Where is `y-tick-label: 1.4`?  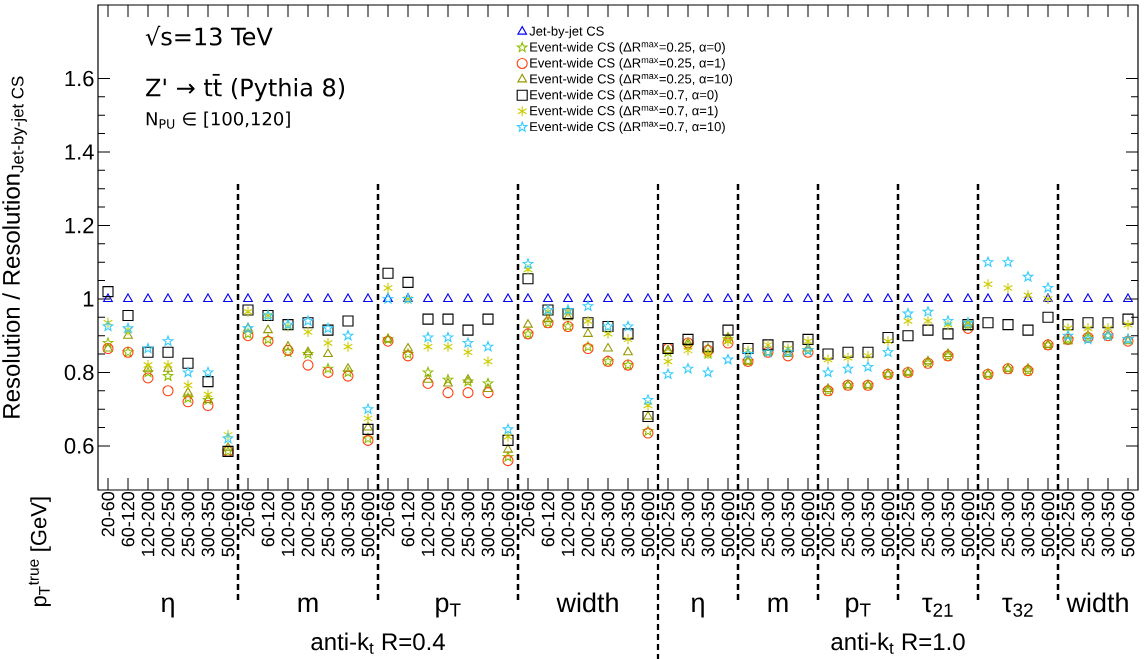 y-tick-label: 1.4 is located at coordinates (79, 152).